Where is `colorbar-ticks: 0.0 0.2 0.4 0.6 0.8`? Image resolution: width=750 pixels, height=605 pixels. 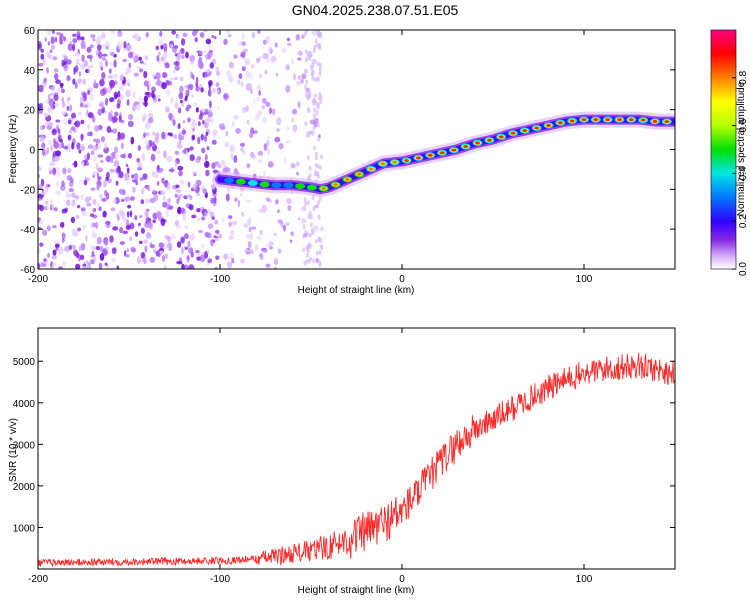
colorbar-ticks: 0.0 0.2 0.4 0.6 0.8 is located at coordinates (740, 173).